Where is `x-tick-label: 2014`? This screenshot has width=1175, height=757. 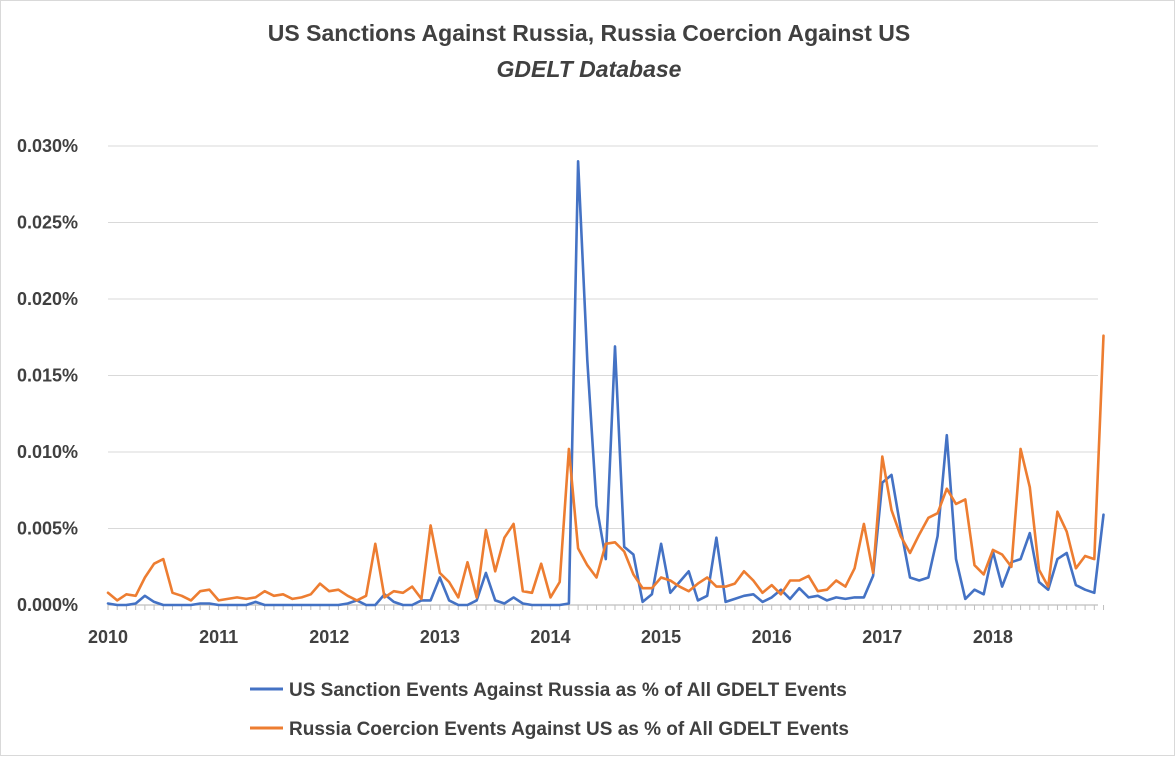 x-tick-label: 2014 is located at coordinates (550, 637).